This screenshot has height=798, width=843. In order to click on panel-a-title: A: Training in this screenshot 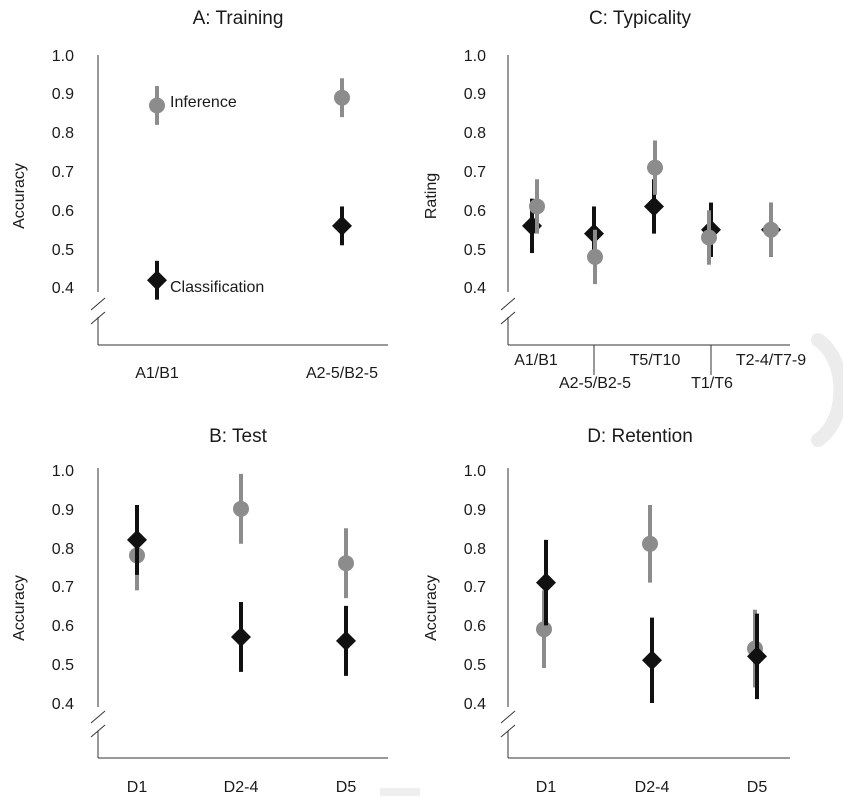, I will do `click(238, 18)`.